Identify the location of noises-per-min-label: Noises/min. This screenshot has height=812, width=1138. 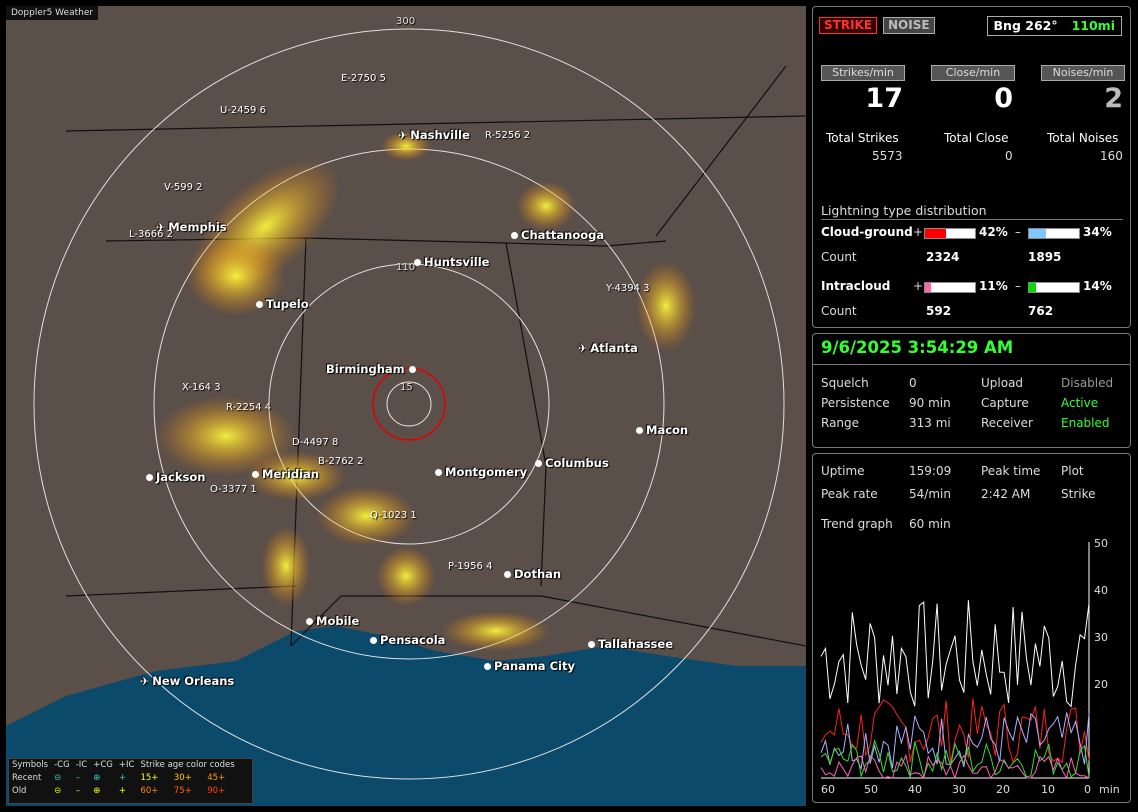
(1083, 73).